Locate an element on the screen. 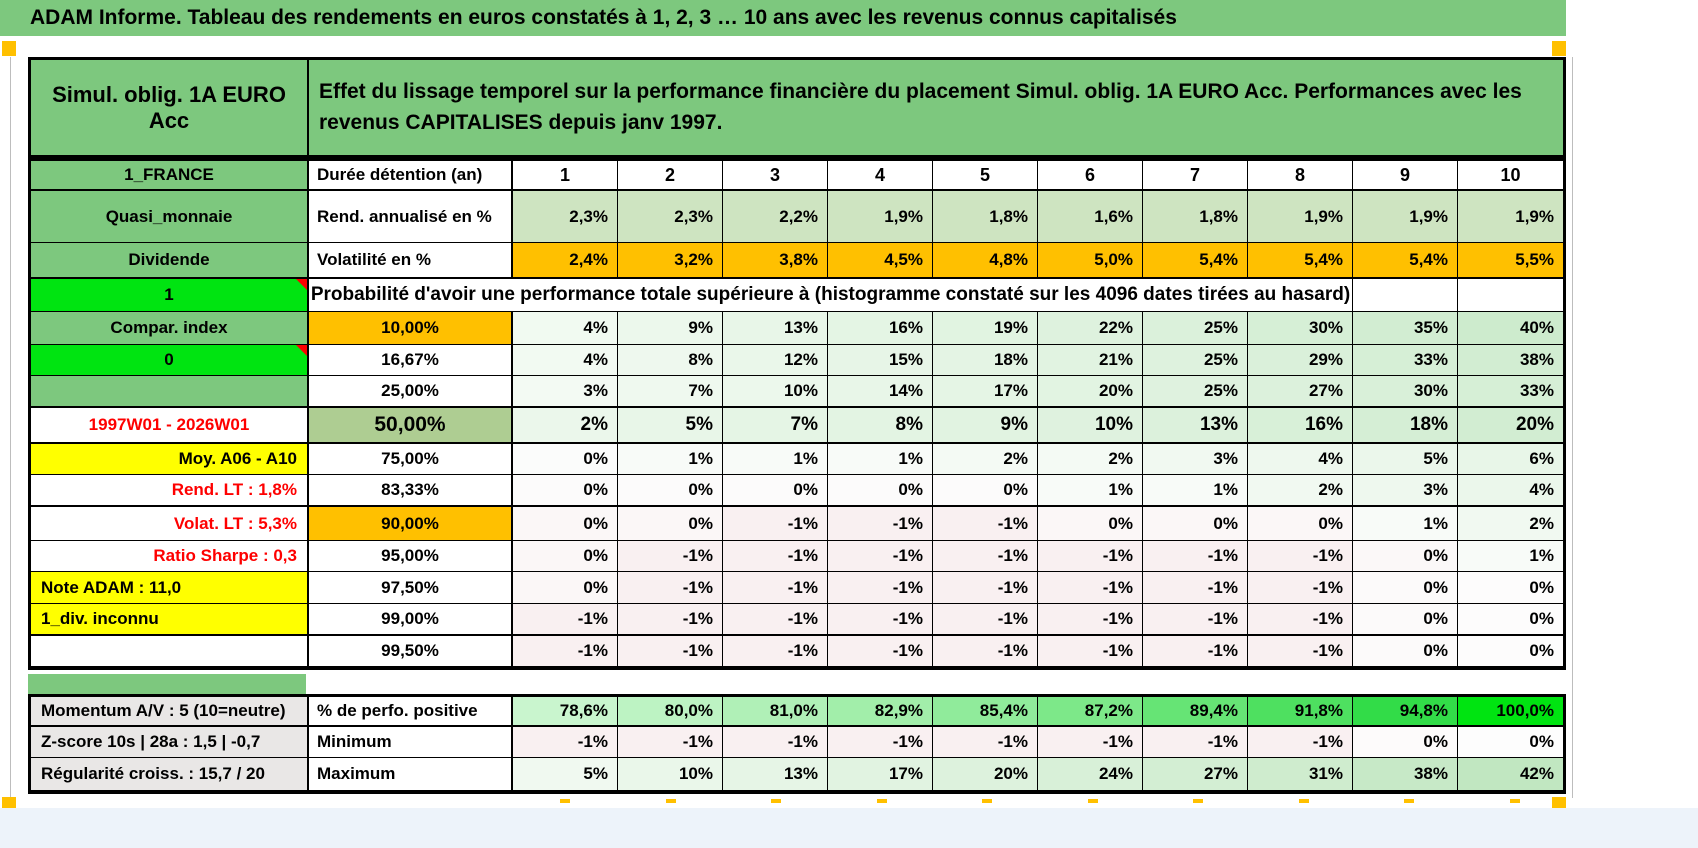 The image size is (1698, 848). cell-p16-67-col4: 15% is located at coordinates (880, 360).